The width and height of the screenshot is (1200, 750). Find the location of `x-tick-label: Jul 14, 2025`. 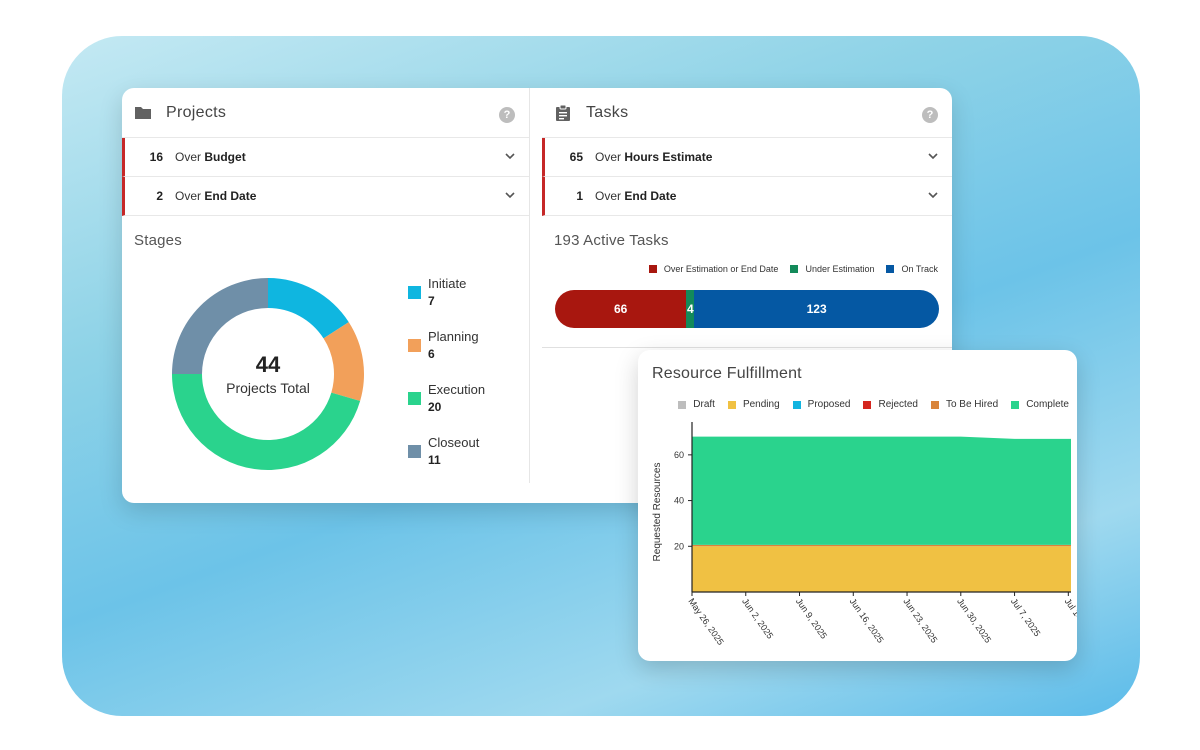

x-tick-label: Jul 14, 2025 is located at coordinates (1070, 619).